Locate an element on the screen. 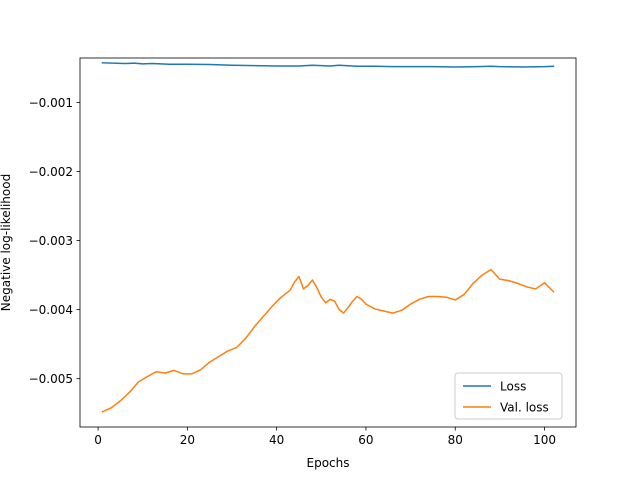 This screenshot has width=640, height=480. x-tick-label: 0 is located at coordinates (98, 440).